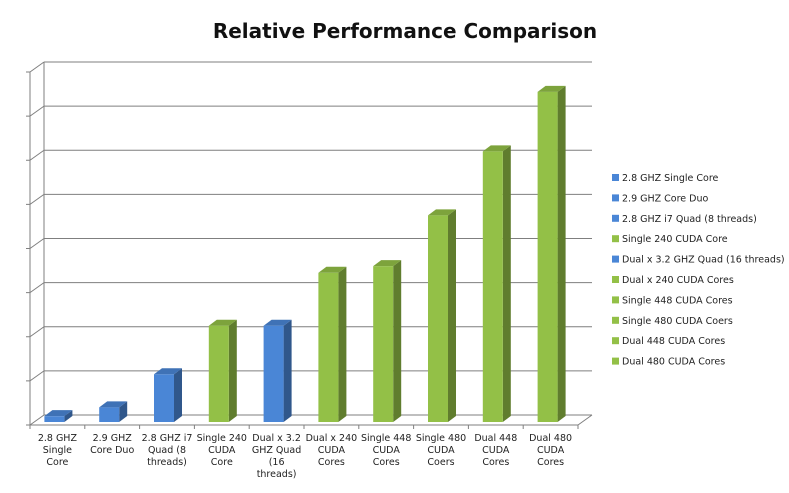 Image resolution: width=789 pixels, height=493 pixels. I want to click on x-tick-label: Single 480 CUDA Coers, so click(441, 450).